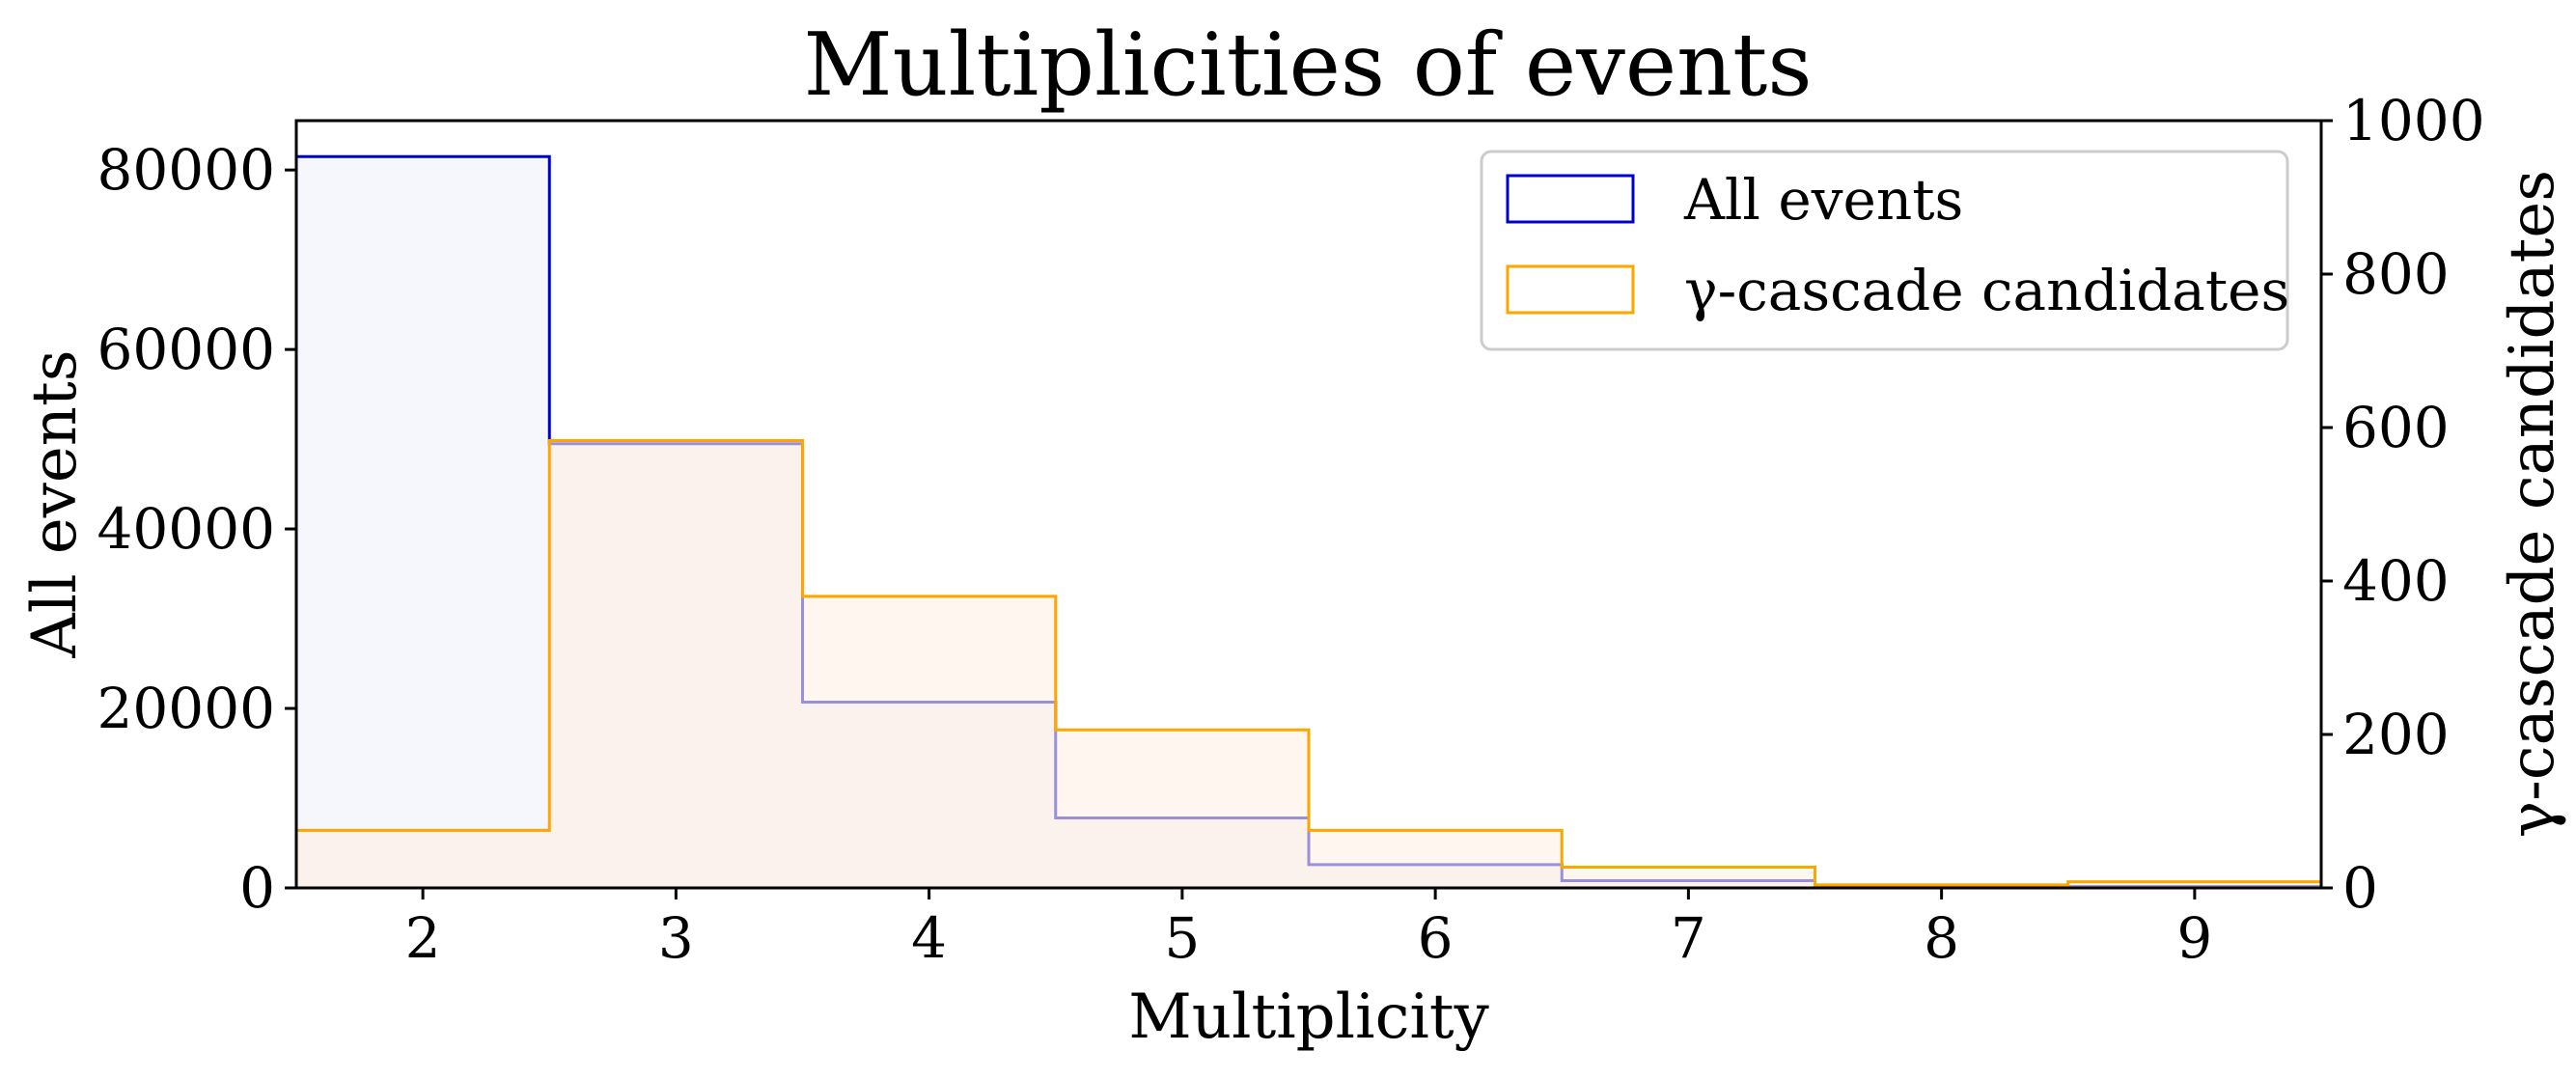 This screenshot has width=2576, height=1079. What do you see at coordinates (1570, 289) in the screenshot?
I see `legend-swatch-gamma-cascade` at bounding box center [1570, 289].